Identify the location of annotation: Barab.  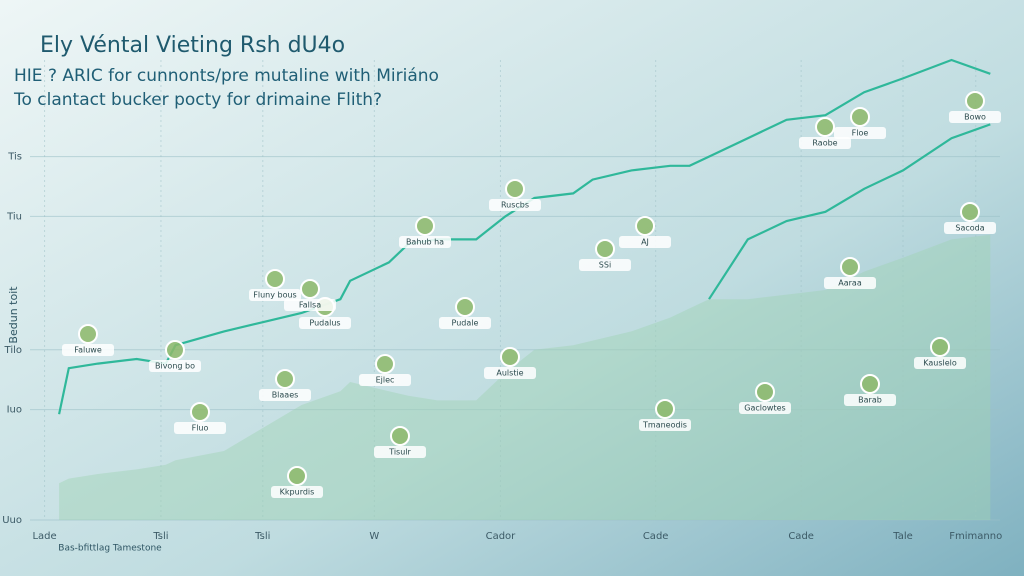
(870, 400).